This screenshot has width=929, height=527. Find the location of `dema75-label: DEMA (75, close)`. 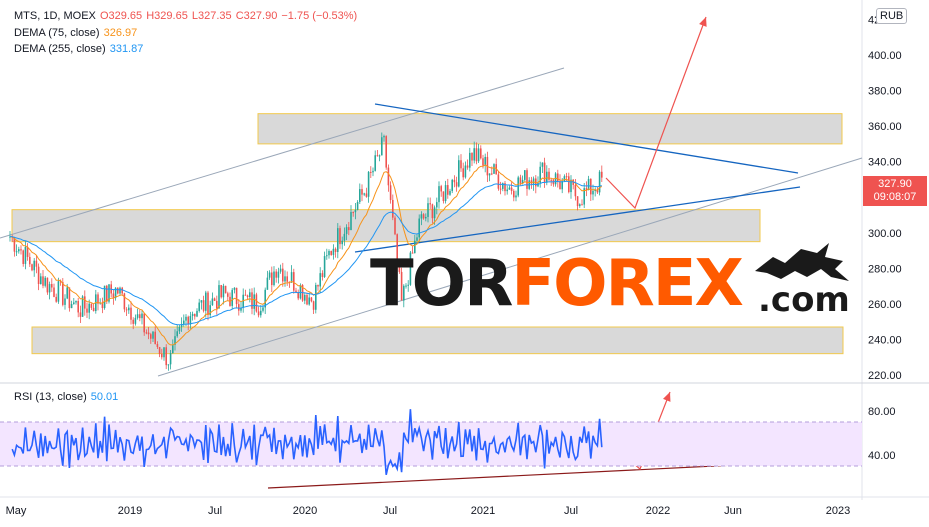

dema75-label: DEMA (75, close) is located at coordinates (57, 33).